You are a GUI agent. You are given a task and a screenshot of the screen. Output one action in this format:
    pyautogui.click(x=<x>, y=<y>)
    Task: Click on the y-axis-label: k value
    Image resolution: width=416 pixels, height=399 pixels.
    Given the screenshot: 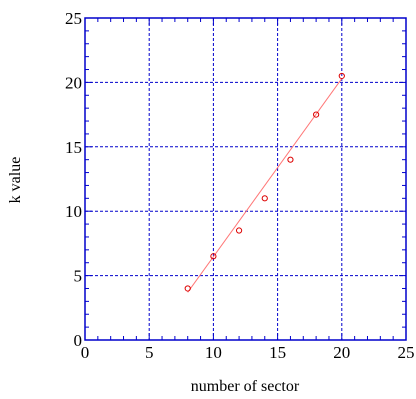 What is the action you would take?
    pyautogui.click(x=15, y=180)
    